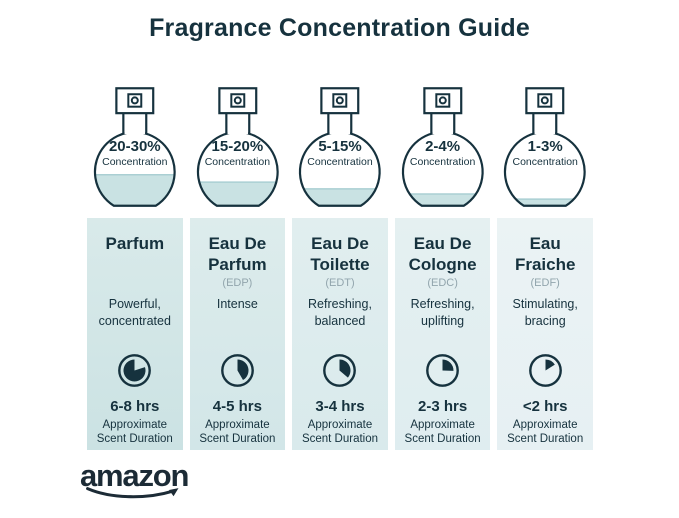 This screenshot has width=679, height=518. I want to click on fragrance-name: Eau De Toilette, so click(340, 254).